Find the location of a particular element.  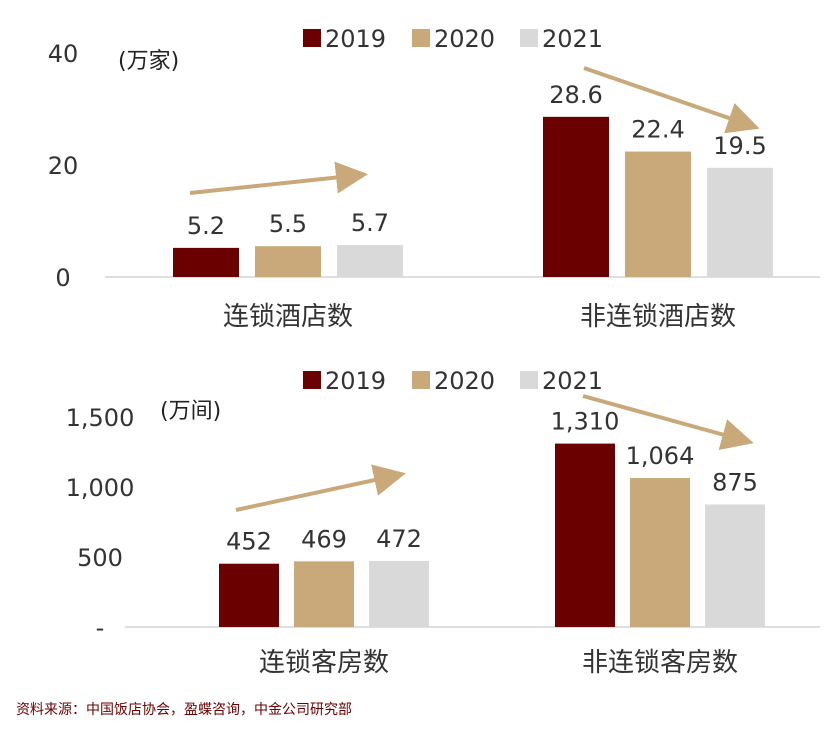

data-label: 19.5 is located at coordinates (739, 146).